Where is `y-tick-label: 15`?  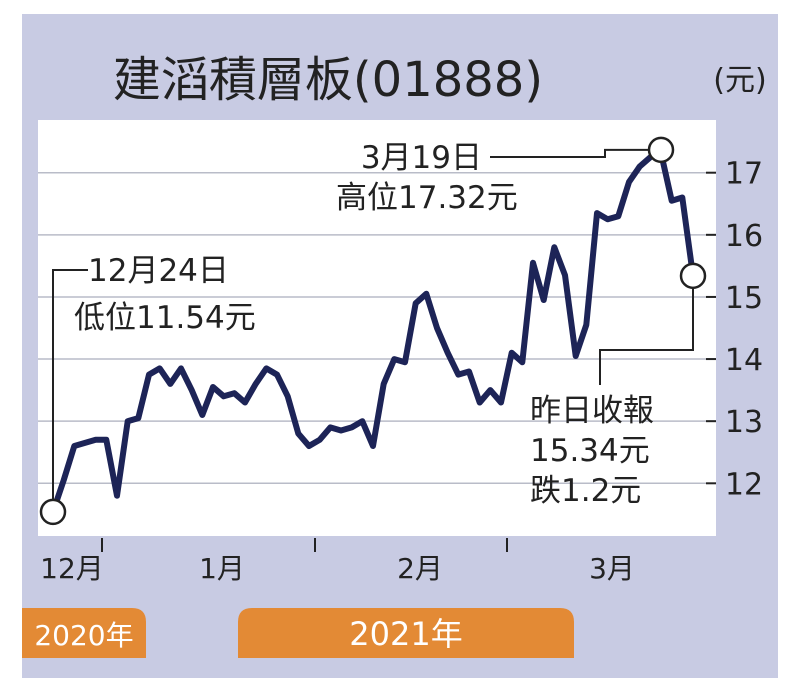
y-tick-label: 15 is located at coordinates (744, 298).